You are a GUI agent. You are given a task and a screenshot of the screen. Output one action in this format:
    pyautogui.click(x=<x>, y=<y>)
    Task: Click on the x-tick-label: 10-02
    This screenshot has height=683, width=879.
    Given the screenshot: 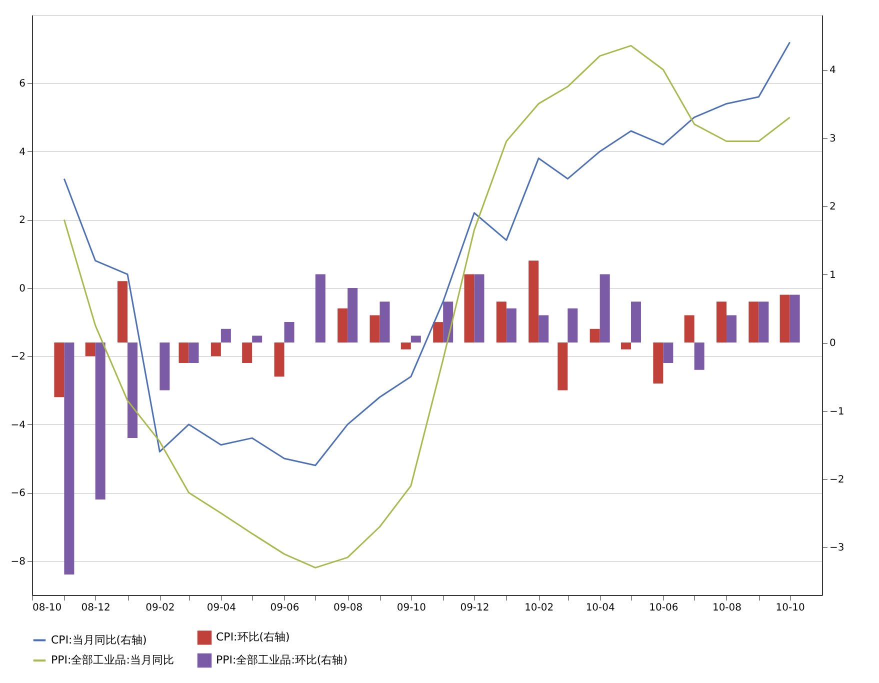 What is the action you would take?
    pyautogui.click(x=539, y=608)
    